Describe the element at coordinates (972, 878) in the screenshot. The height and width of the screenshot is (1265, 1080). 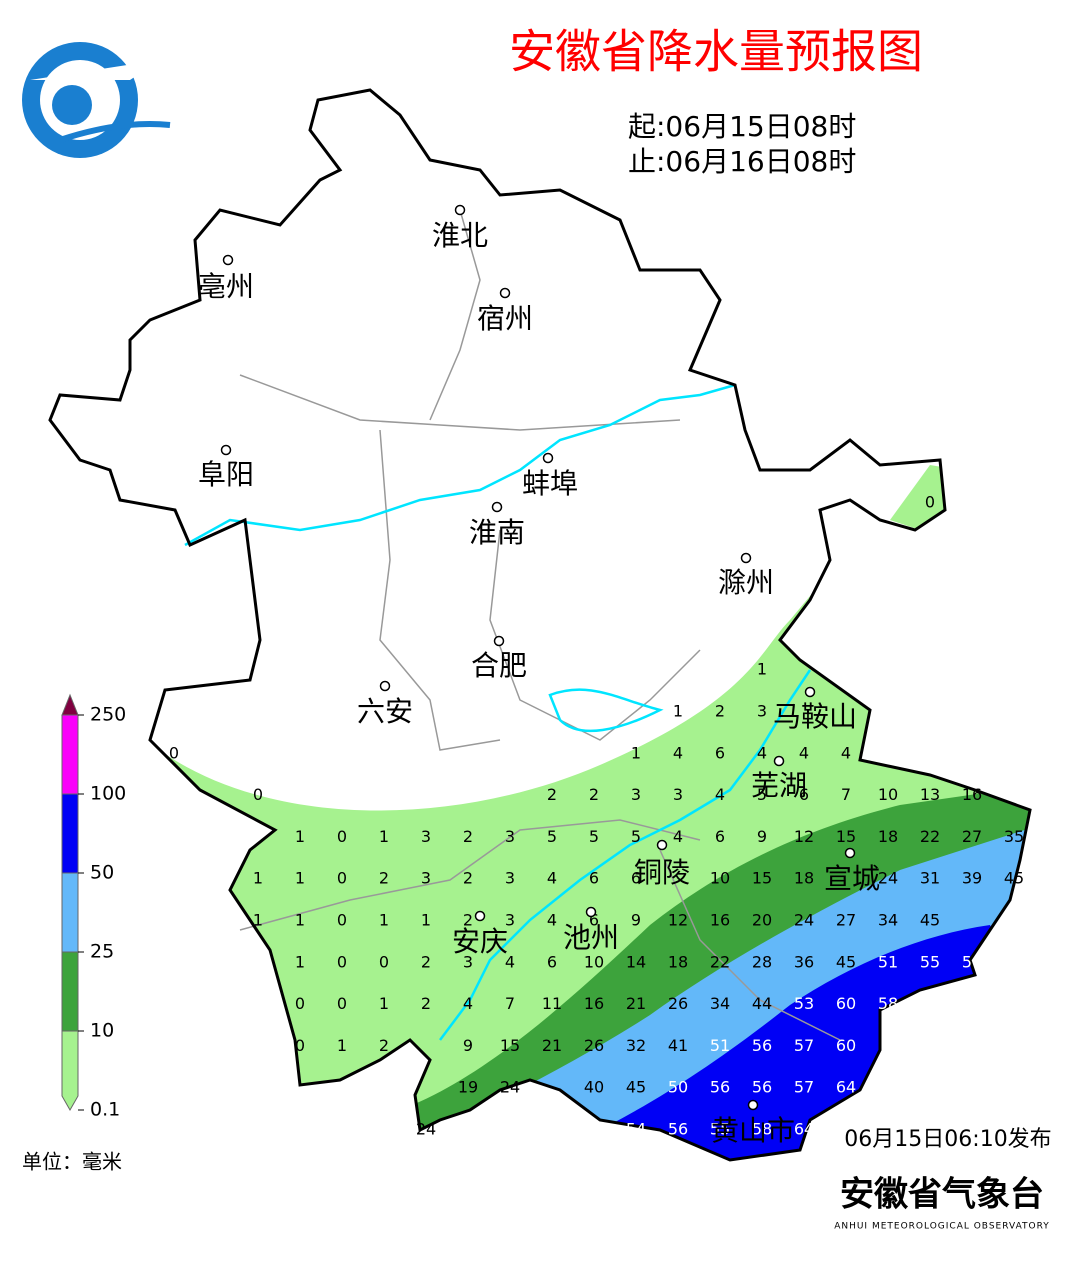
I see `grid-value: 39` at that location.